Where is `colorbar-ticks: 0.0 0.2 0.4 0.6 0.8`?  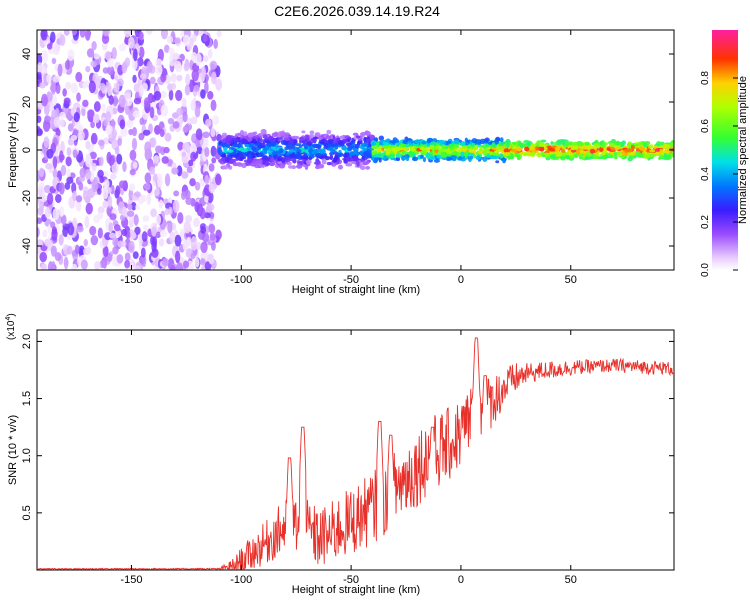 colorbar-ticks: 0.0 0.2 0.4 0.6 0.8 is located at coordinates (719, 174).